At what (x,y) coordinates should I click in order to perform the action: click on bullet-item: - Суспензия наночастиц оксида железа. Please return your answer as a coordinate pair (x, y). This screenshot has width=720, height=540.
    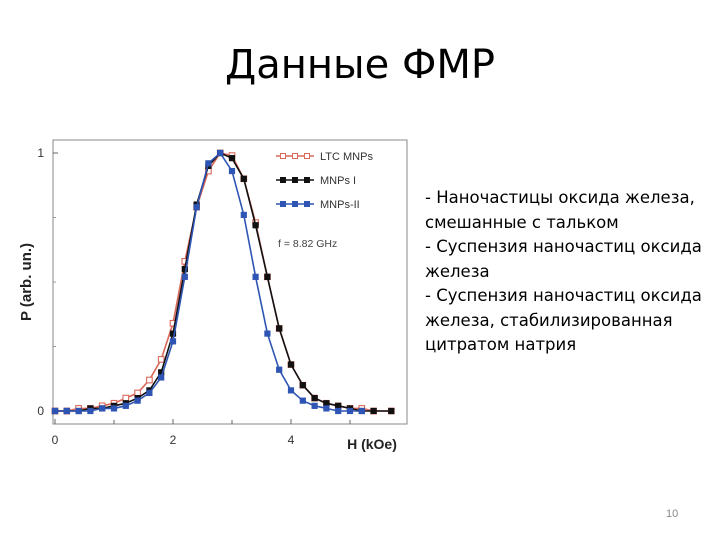
    Looking at the image, I should click on (563, 259).